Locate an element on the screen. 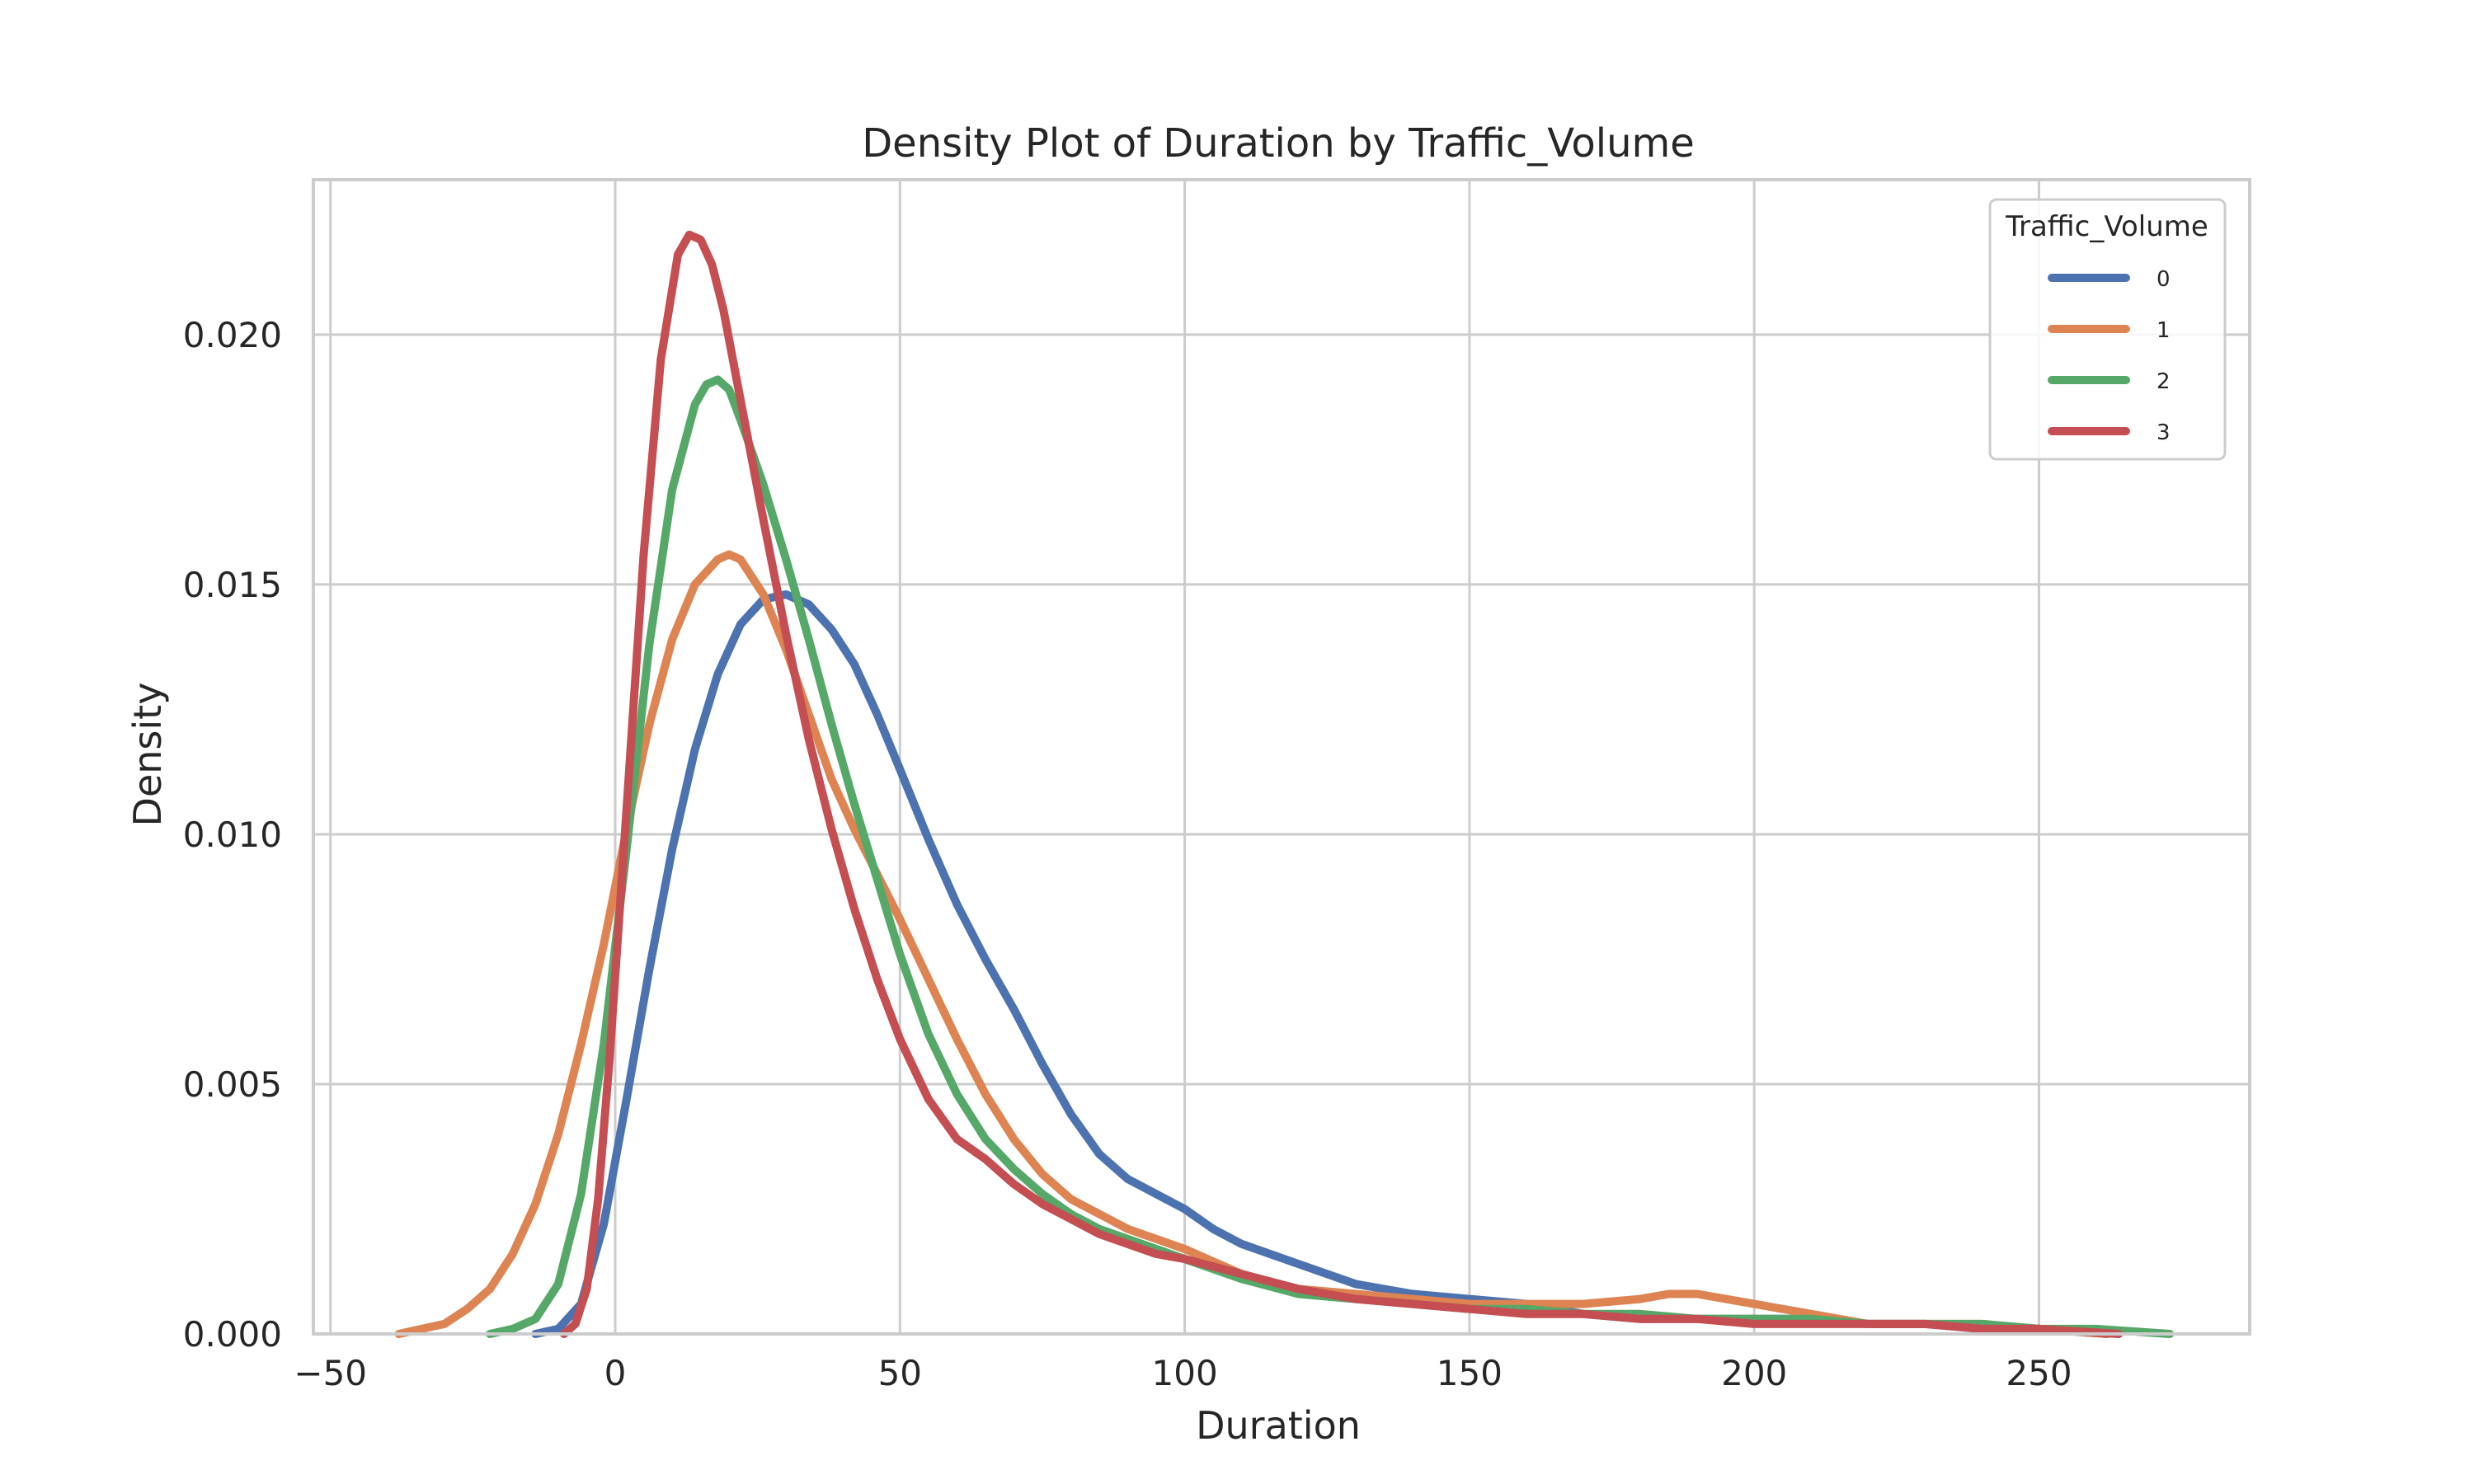 The width and height of the screenshot is (2474, 1484). legend-title: Traffic_Volume is located at coordinates (2106, 226).